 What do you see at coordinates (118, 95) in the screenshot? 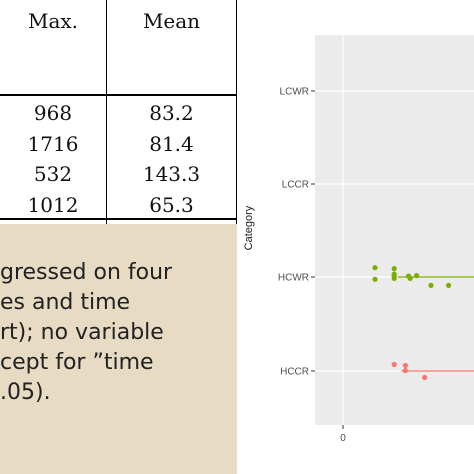
I see `table-header-rule` at bounding box center [118, 95].